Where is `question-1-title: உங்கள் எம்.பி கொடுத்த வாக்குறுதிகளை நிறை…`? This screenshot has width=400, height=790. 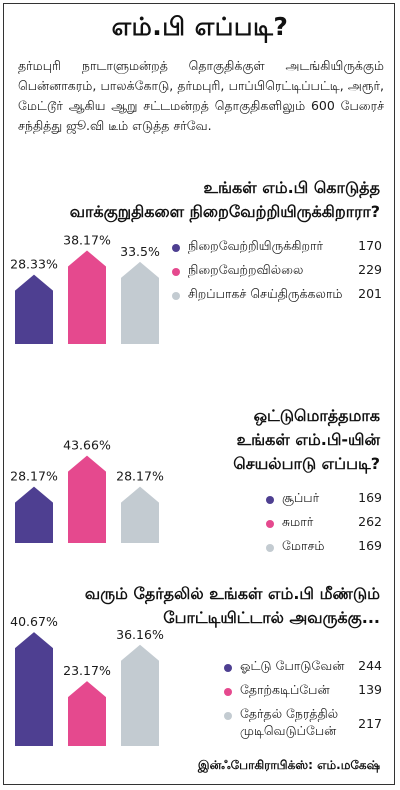 question-1-title: உங்கள் எம்.பி கொடுத்த வாக்குறுதிகளை நிறை… is located at coordinates (195, 200).